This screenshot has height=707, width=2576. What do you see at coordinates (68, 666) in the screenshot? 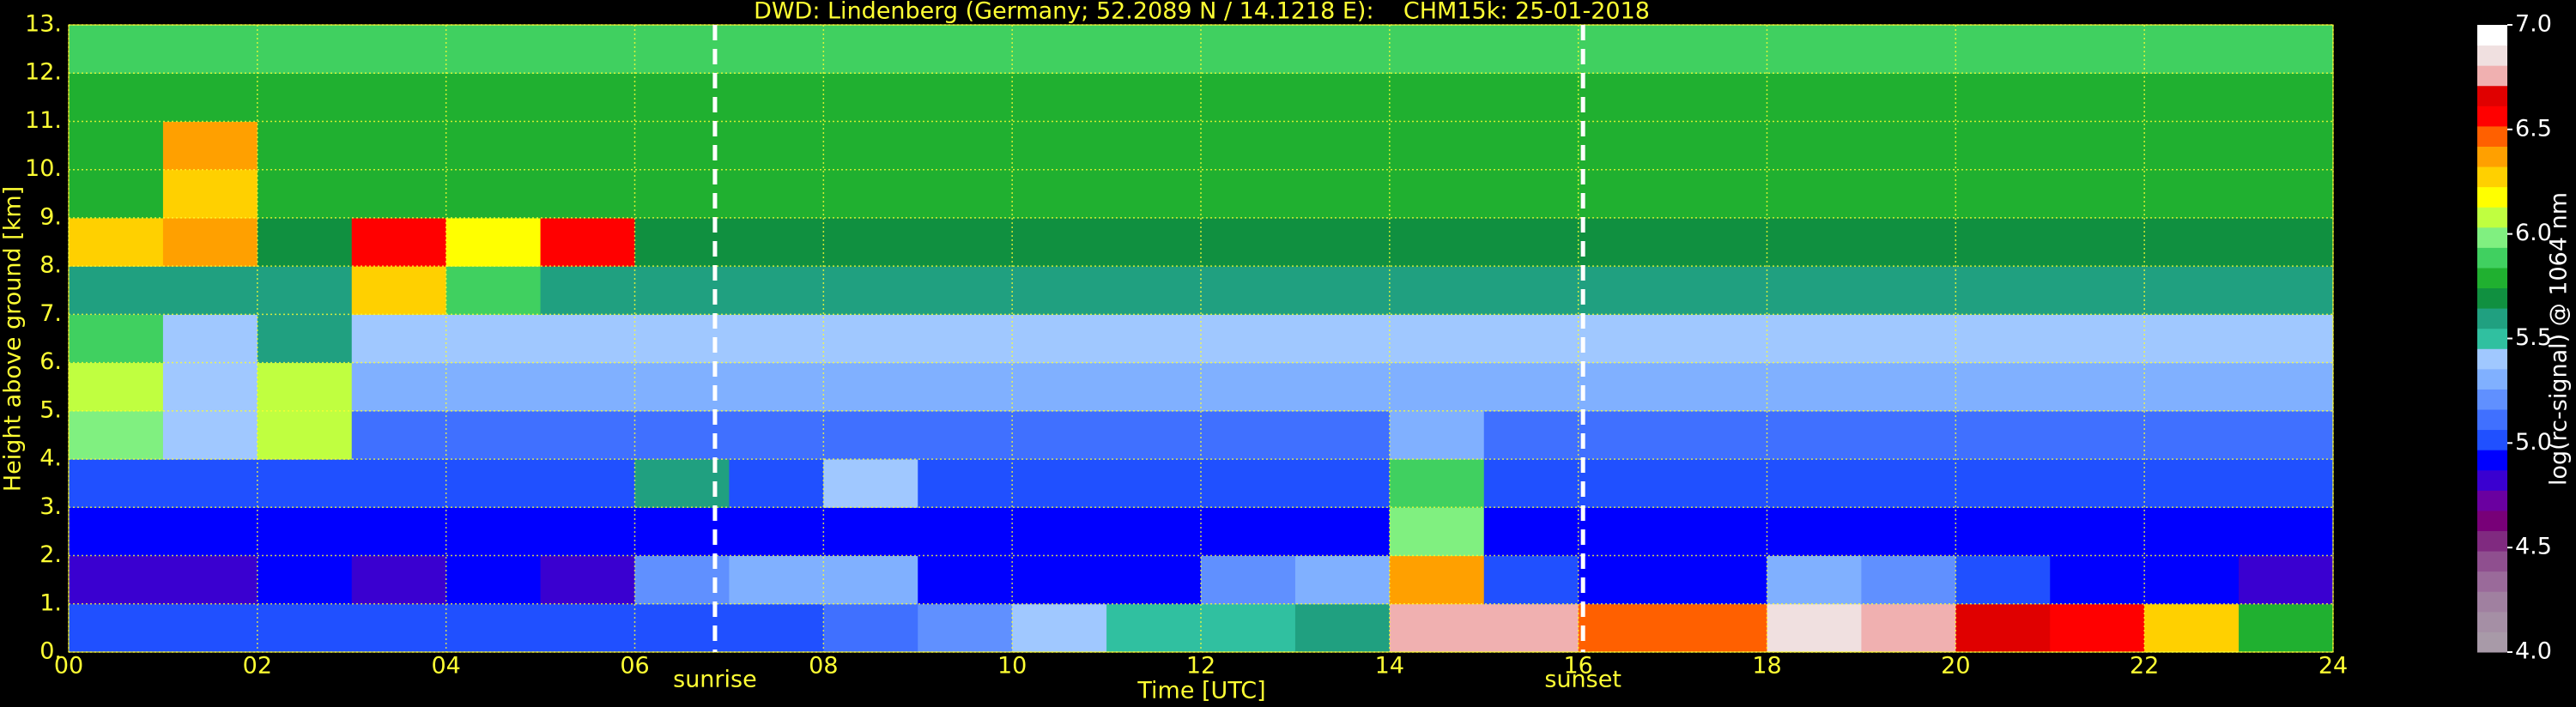
I see `x-tick-label: 00` at bounding box center [68, 666].